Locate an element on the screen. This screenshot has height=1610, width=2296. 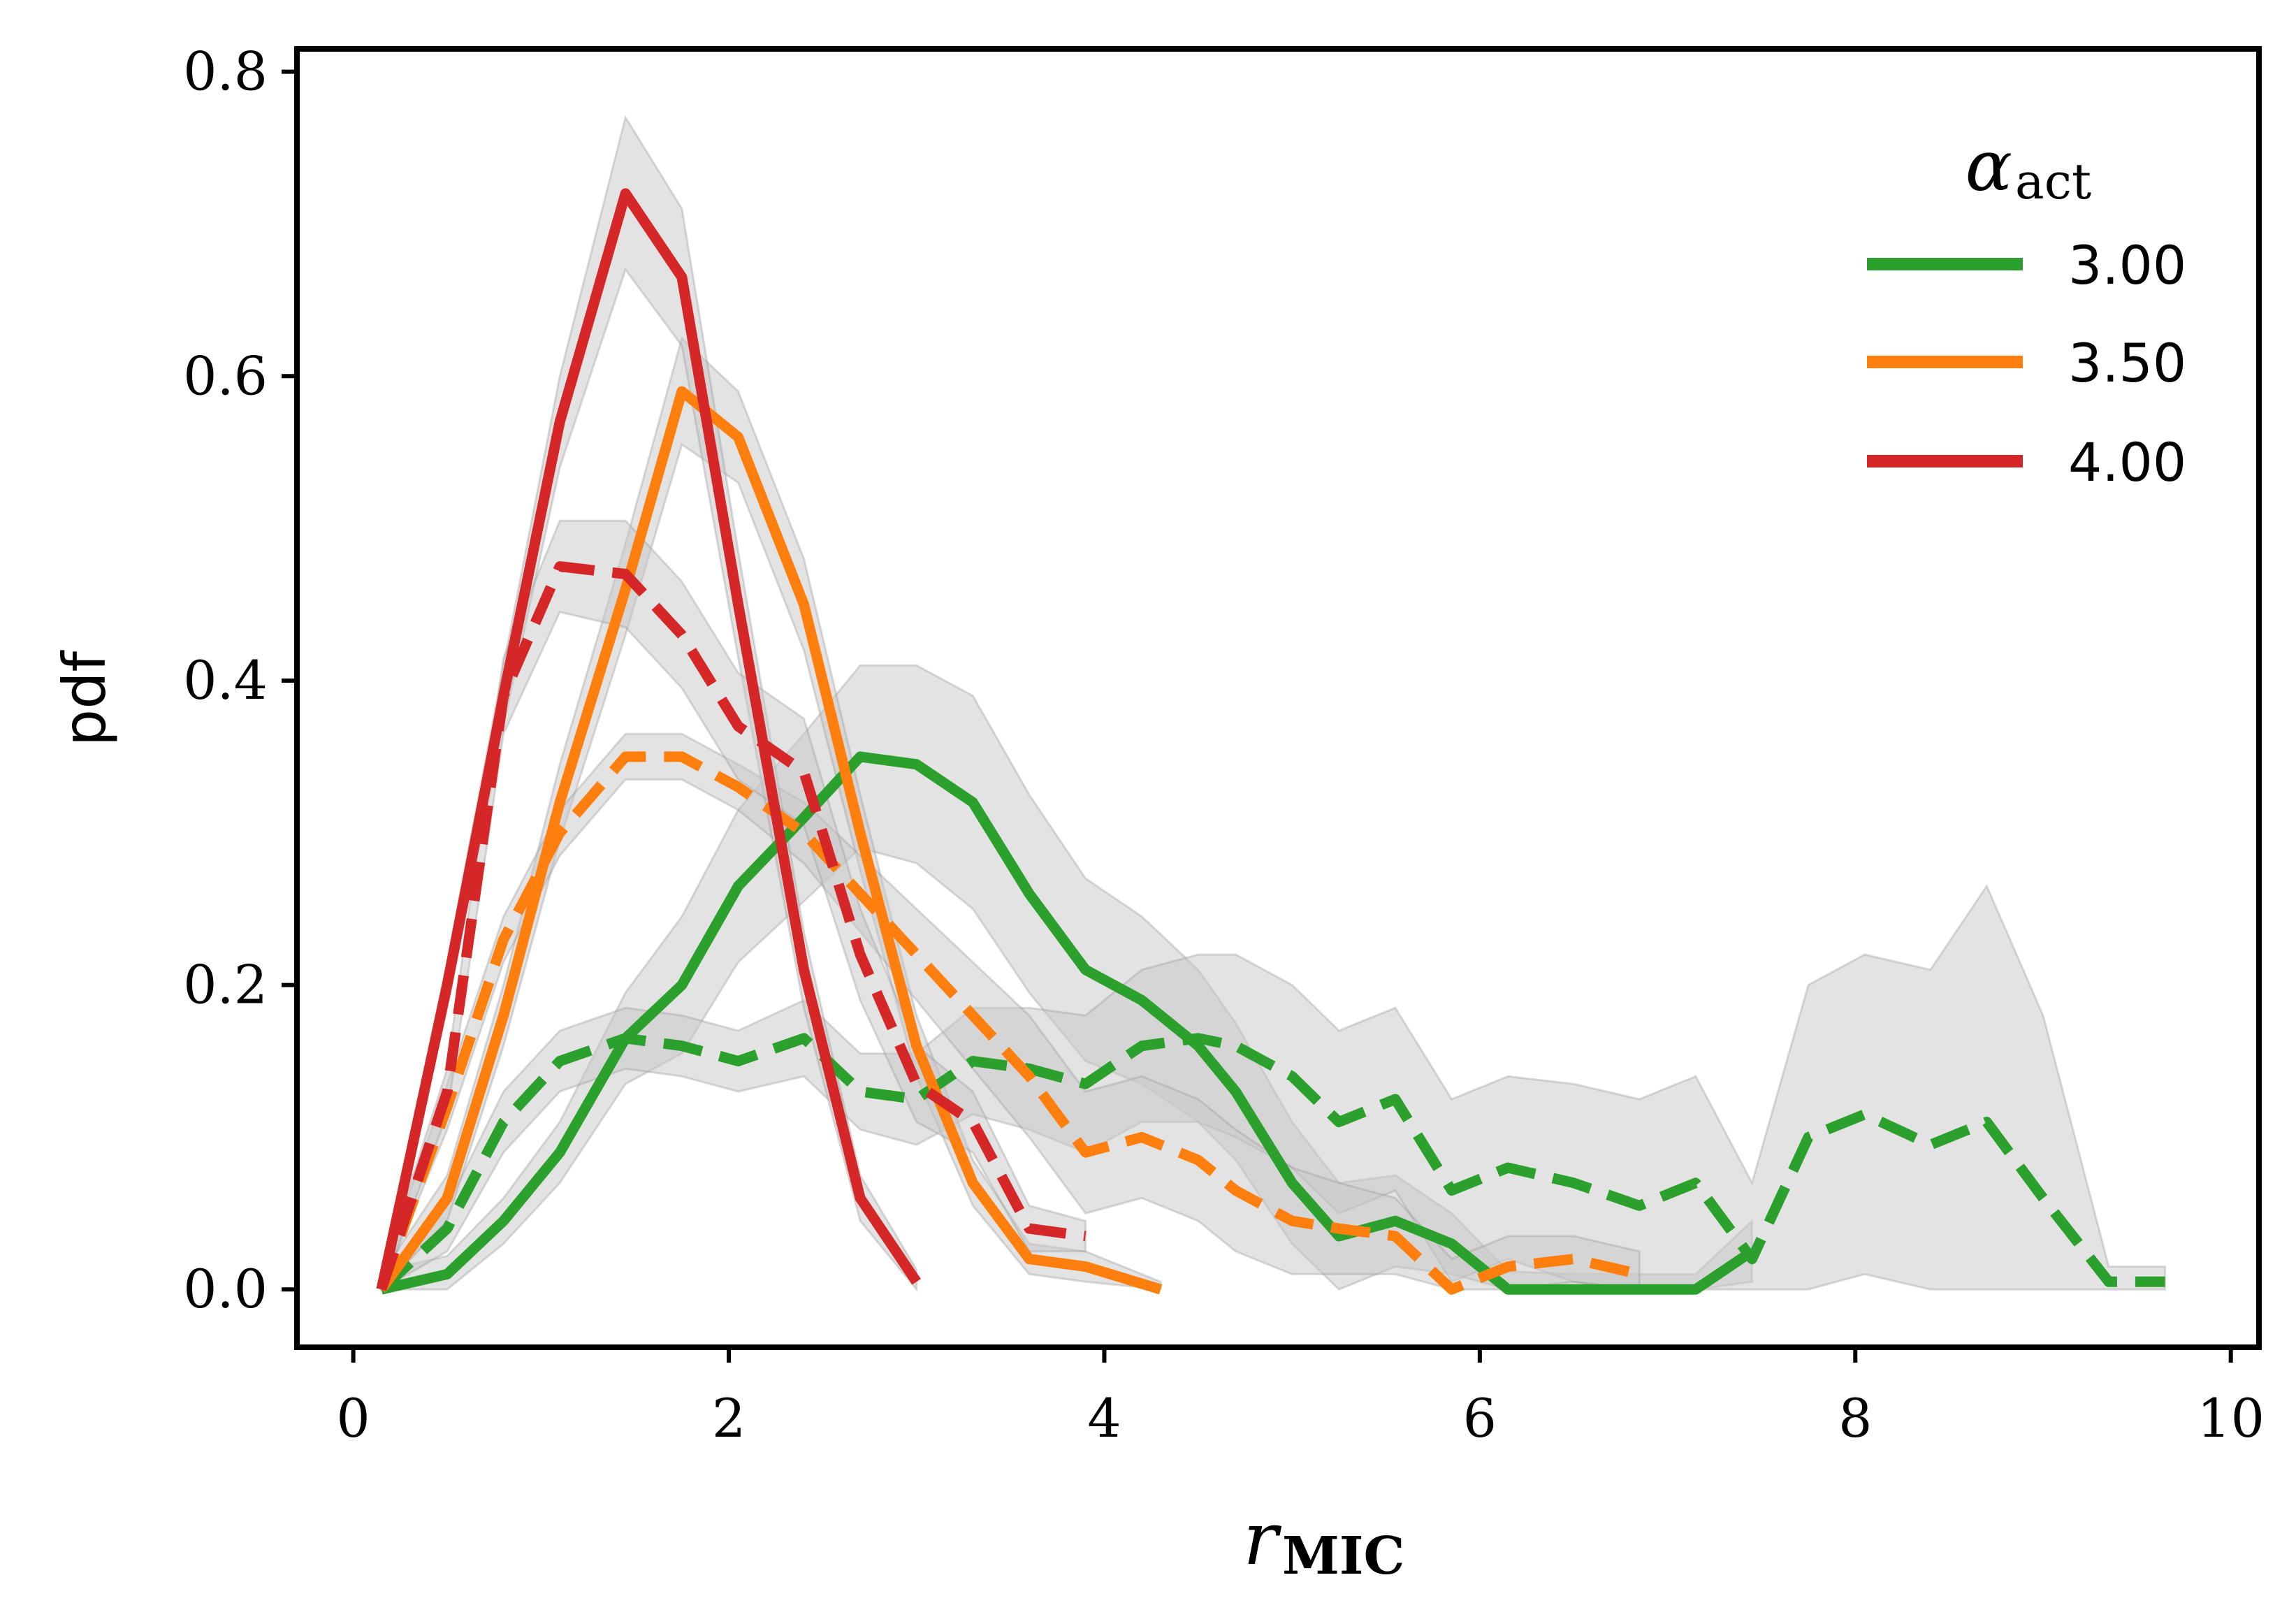
x-tick-label: 6 is located at coordinates (1480, 1418).